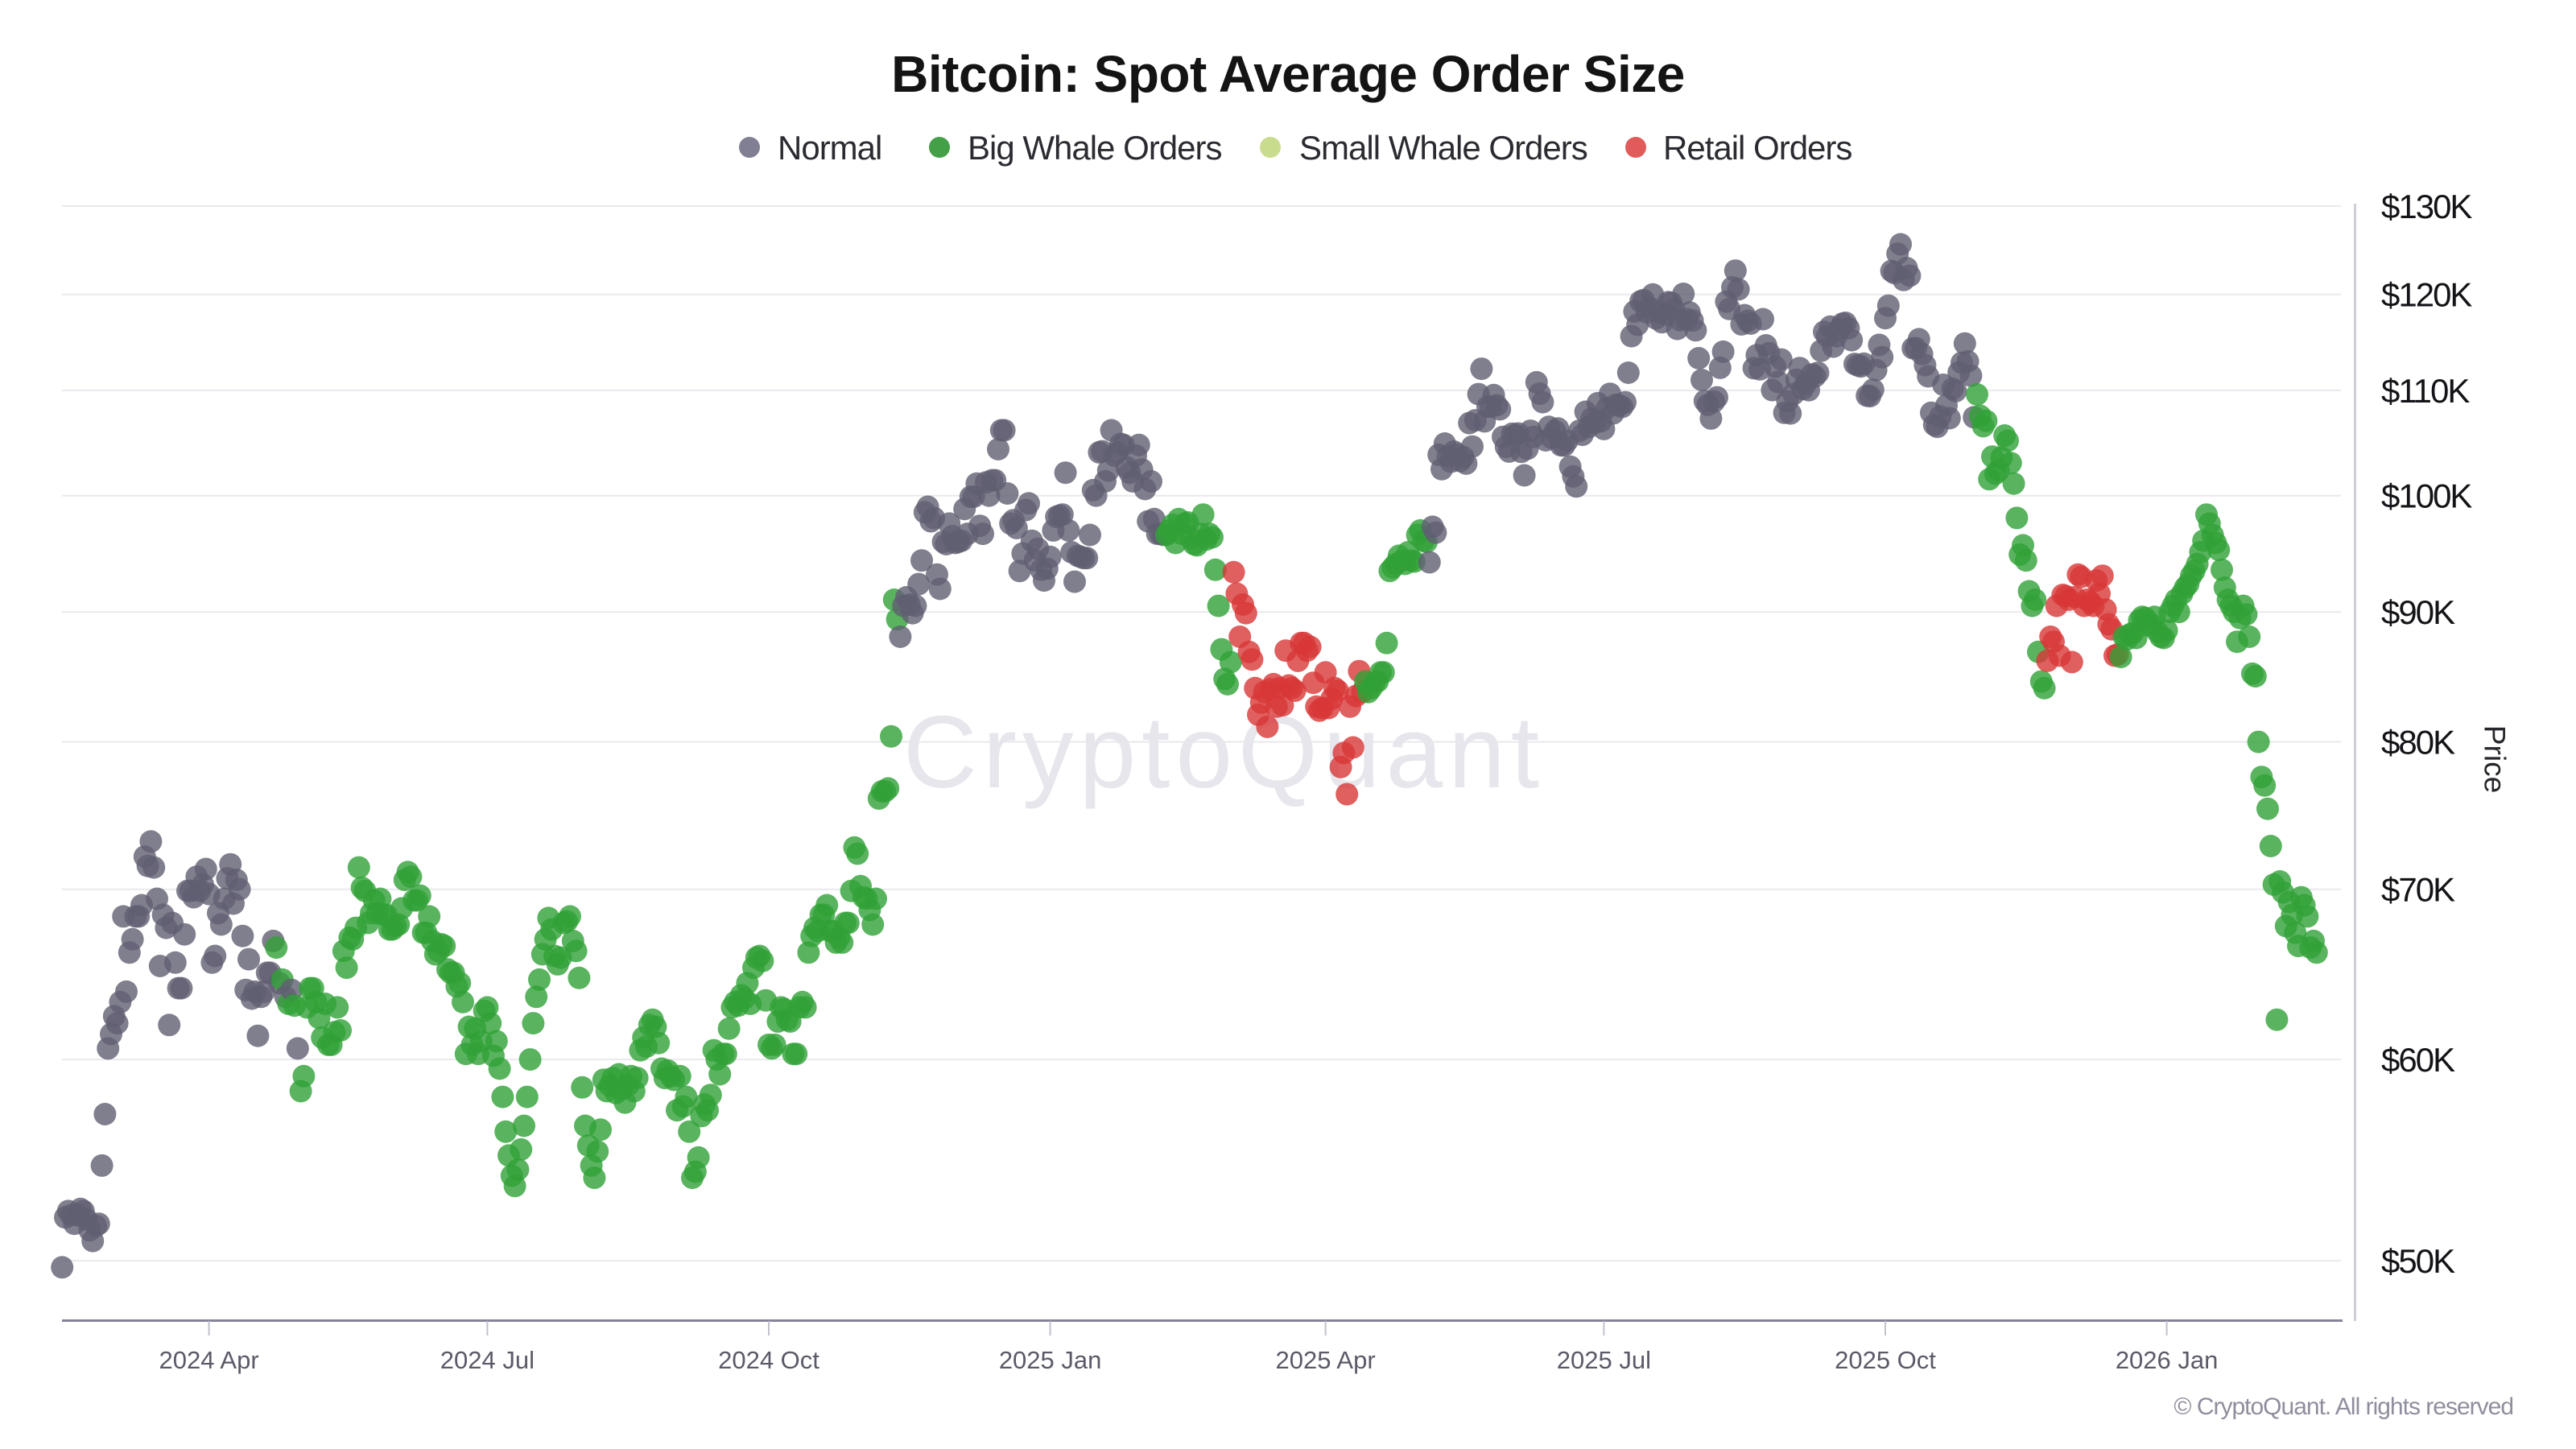 The height and width of the screenshot is (1449, 2576). What do you see at coordinates (768, 1360) in the screenshot?
I see `svg-text: 2024 Oct` at bounding box center [768, 1360].